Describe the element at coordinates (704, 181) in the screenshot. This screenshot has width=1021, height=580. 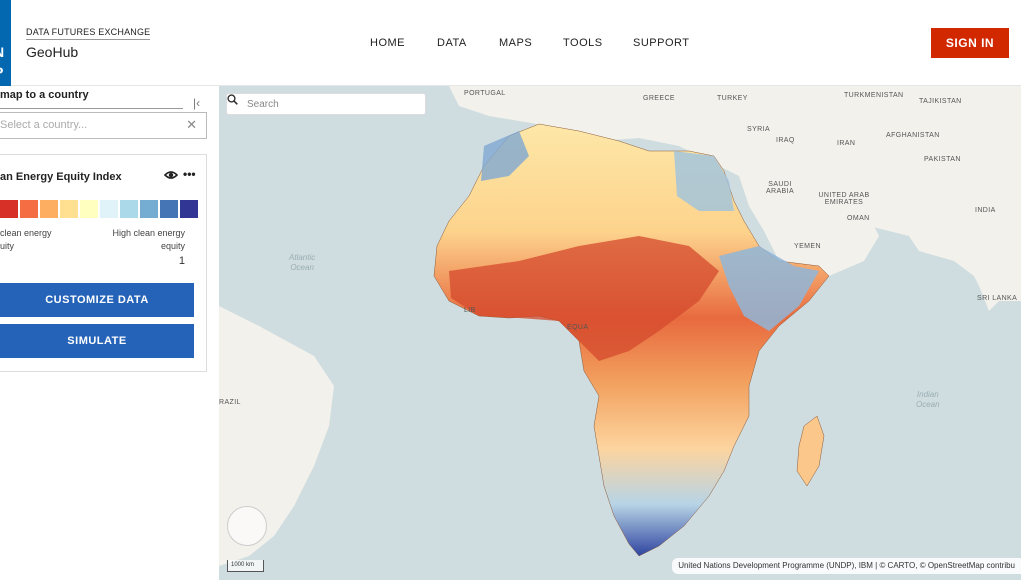
I see `north-east-region` at that location.